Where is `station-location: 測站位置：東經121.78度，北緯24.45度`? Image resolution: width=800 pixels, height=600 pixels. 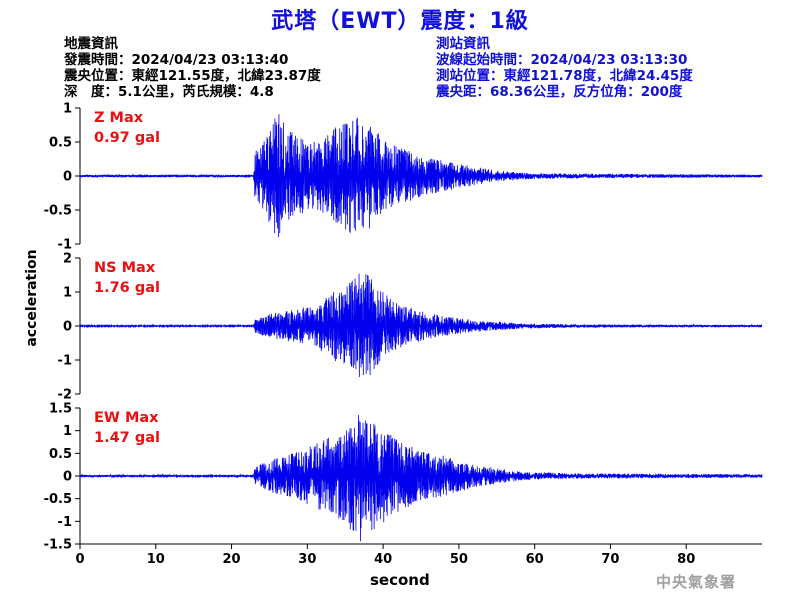
station-location: 測站位置：東經121.78度，北緯24.45度 is located at coordinates (564, 76).